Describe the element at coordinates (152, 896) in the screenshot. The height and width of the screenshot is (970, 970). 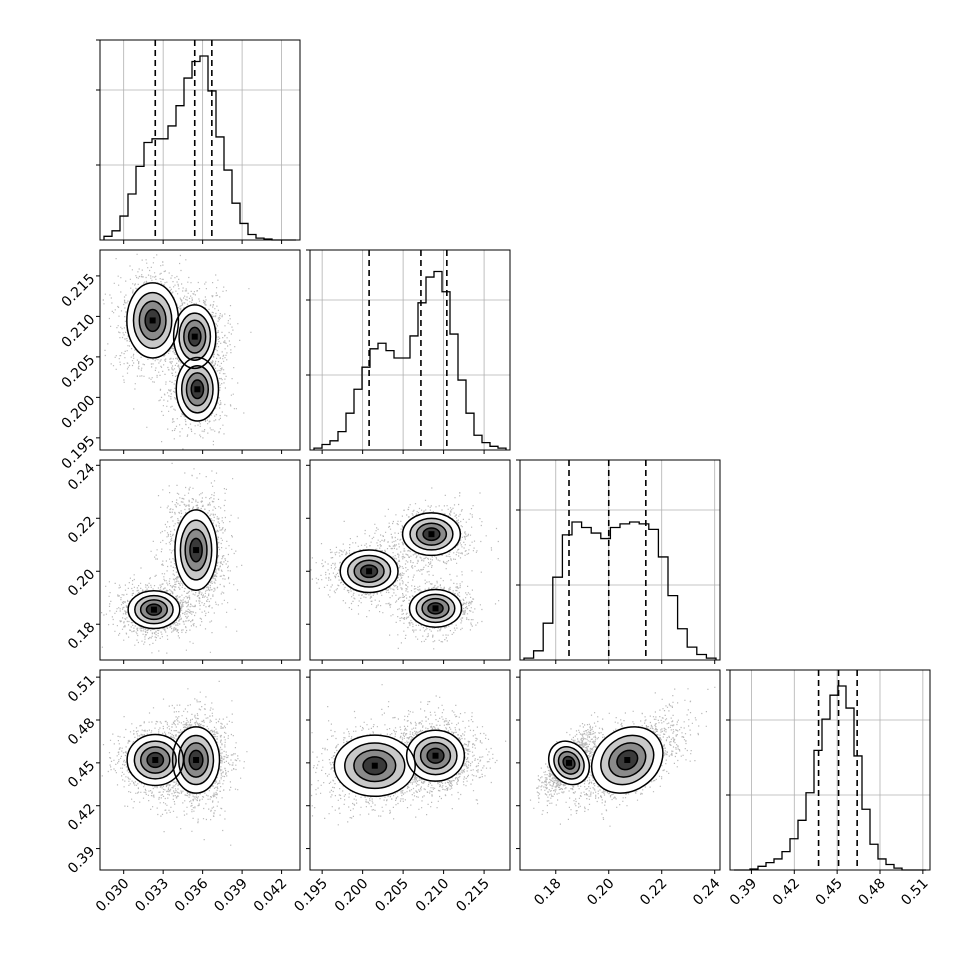
I see `x-tick-label: 0.033` at that location.